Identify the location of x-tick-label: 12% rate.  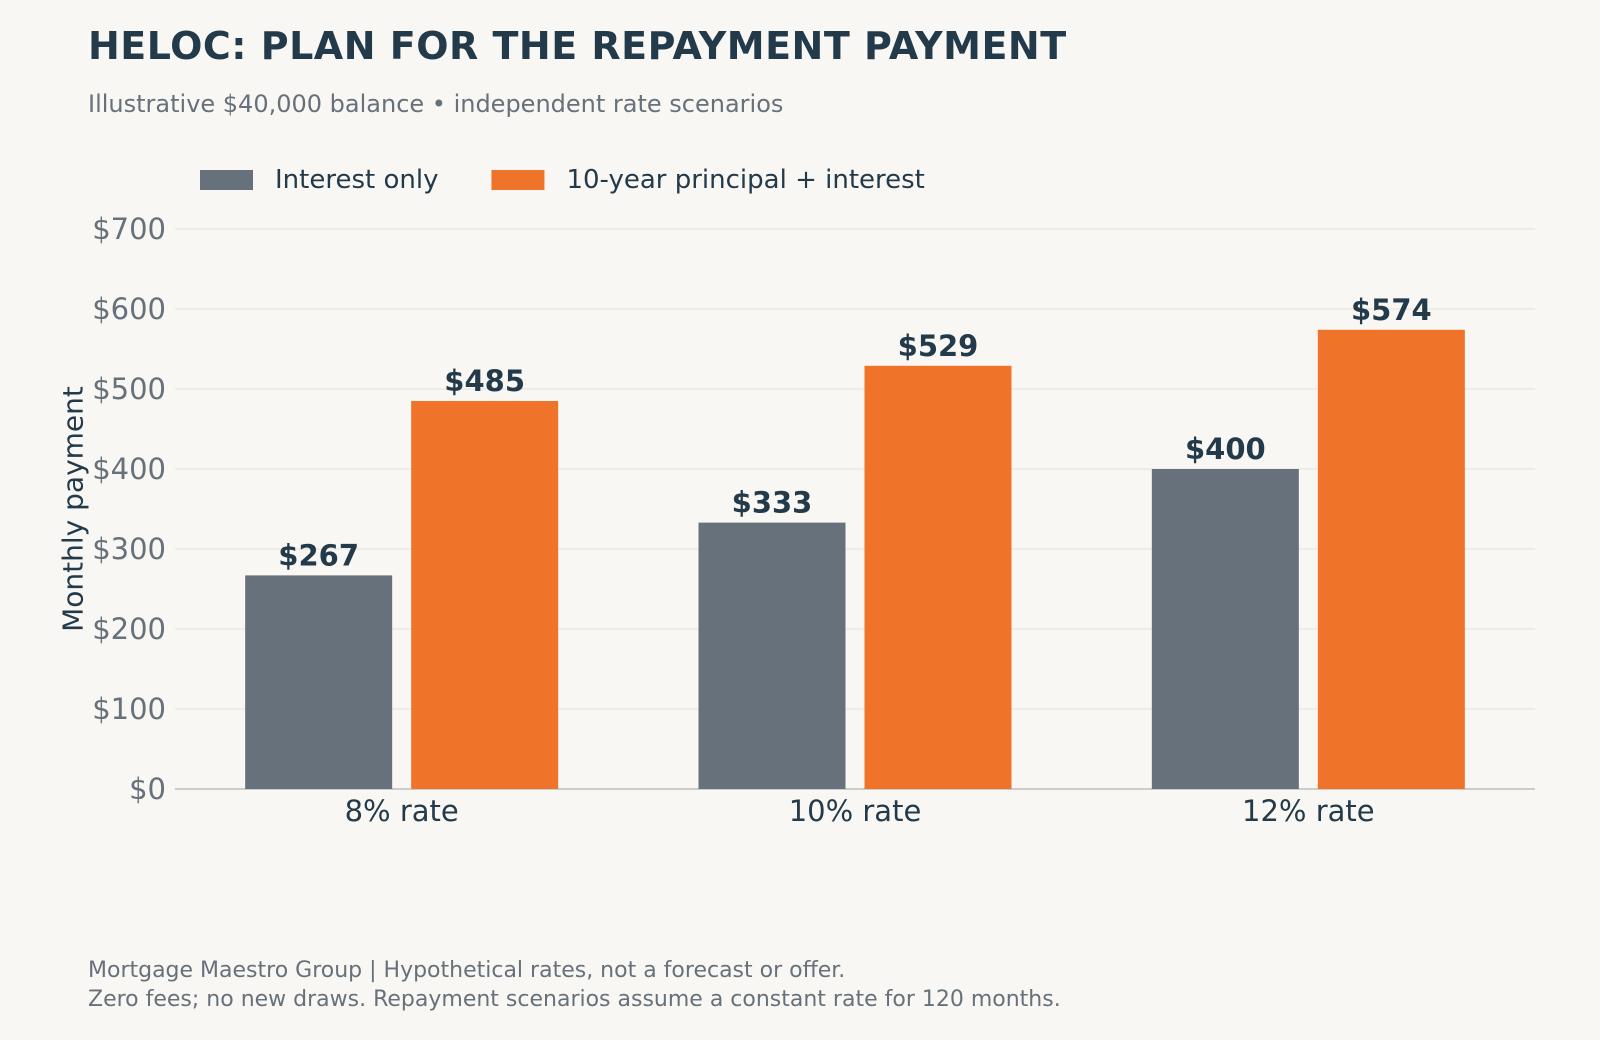
(1308, 811).